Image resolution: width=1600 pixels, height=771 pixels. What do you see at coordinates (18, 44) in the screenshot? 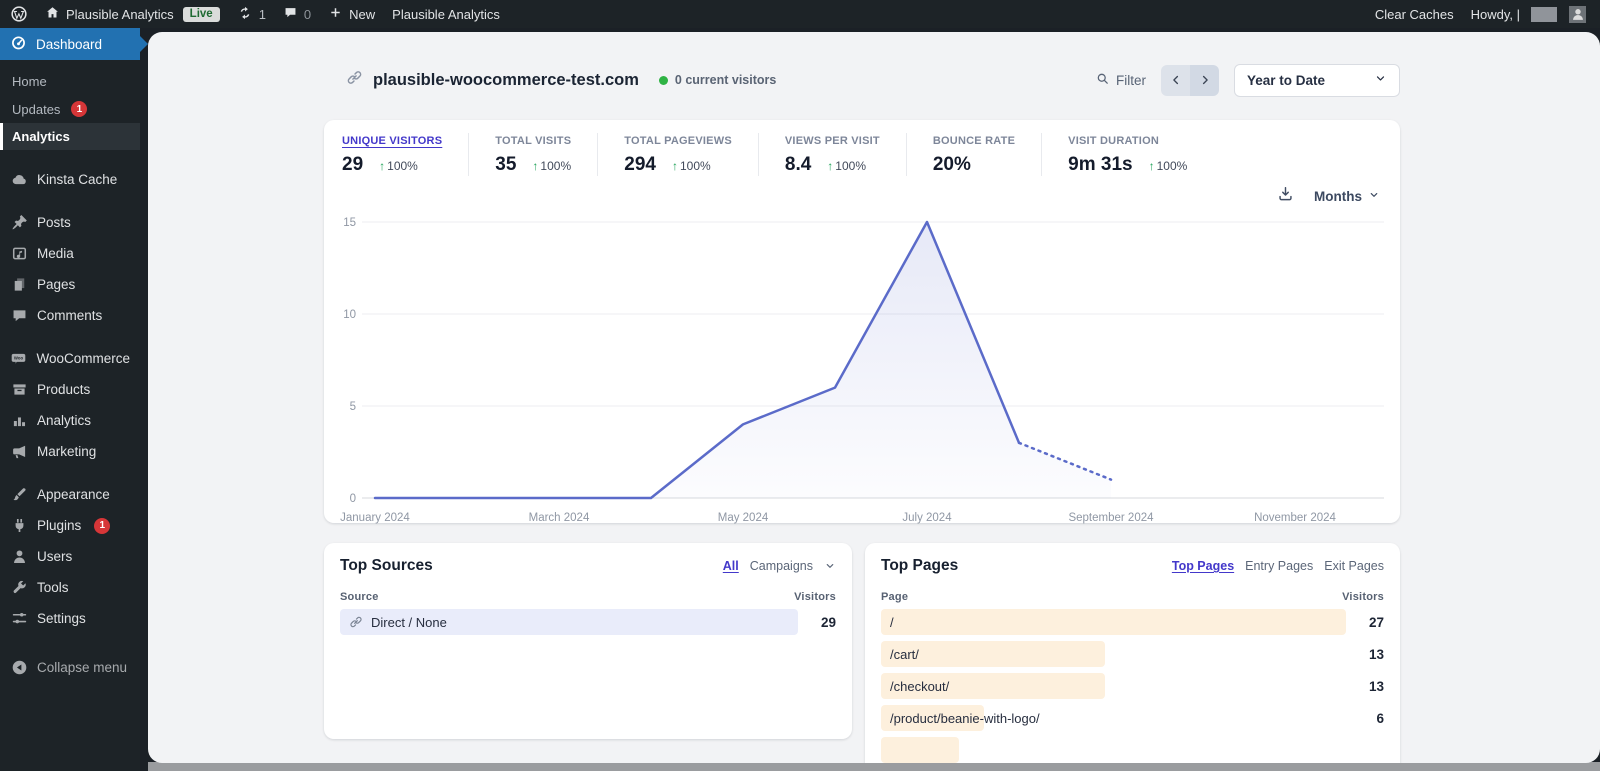
I see `dashboard-icon` at bounding box center [18, 44].